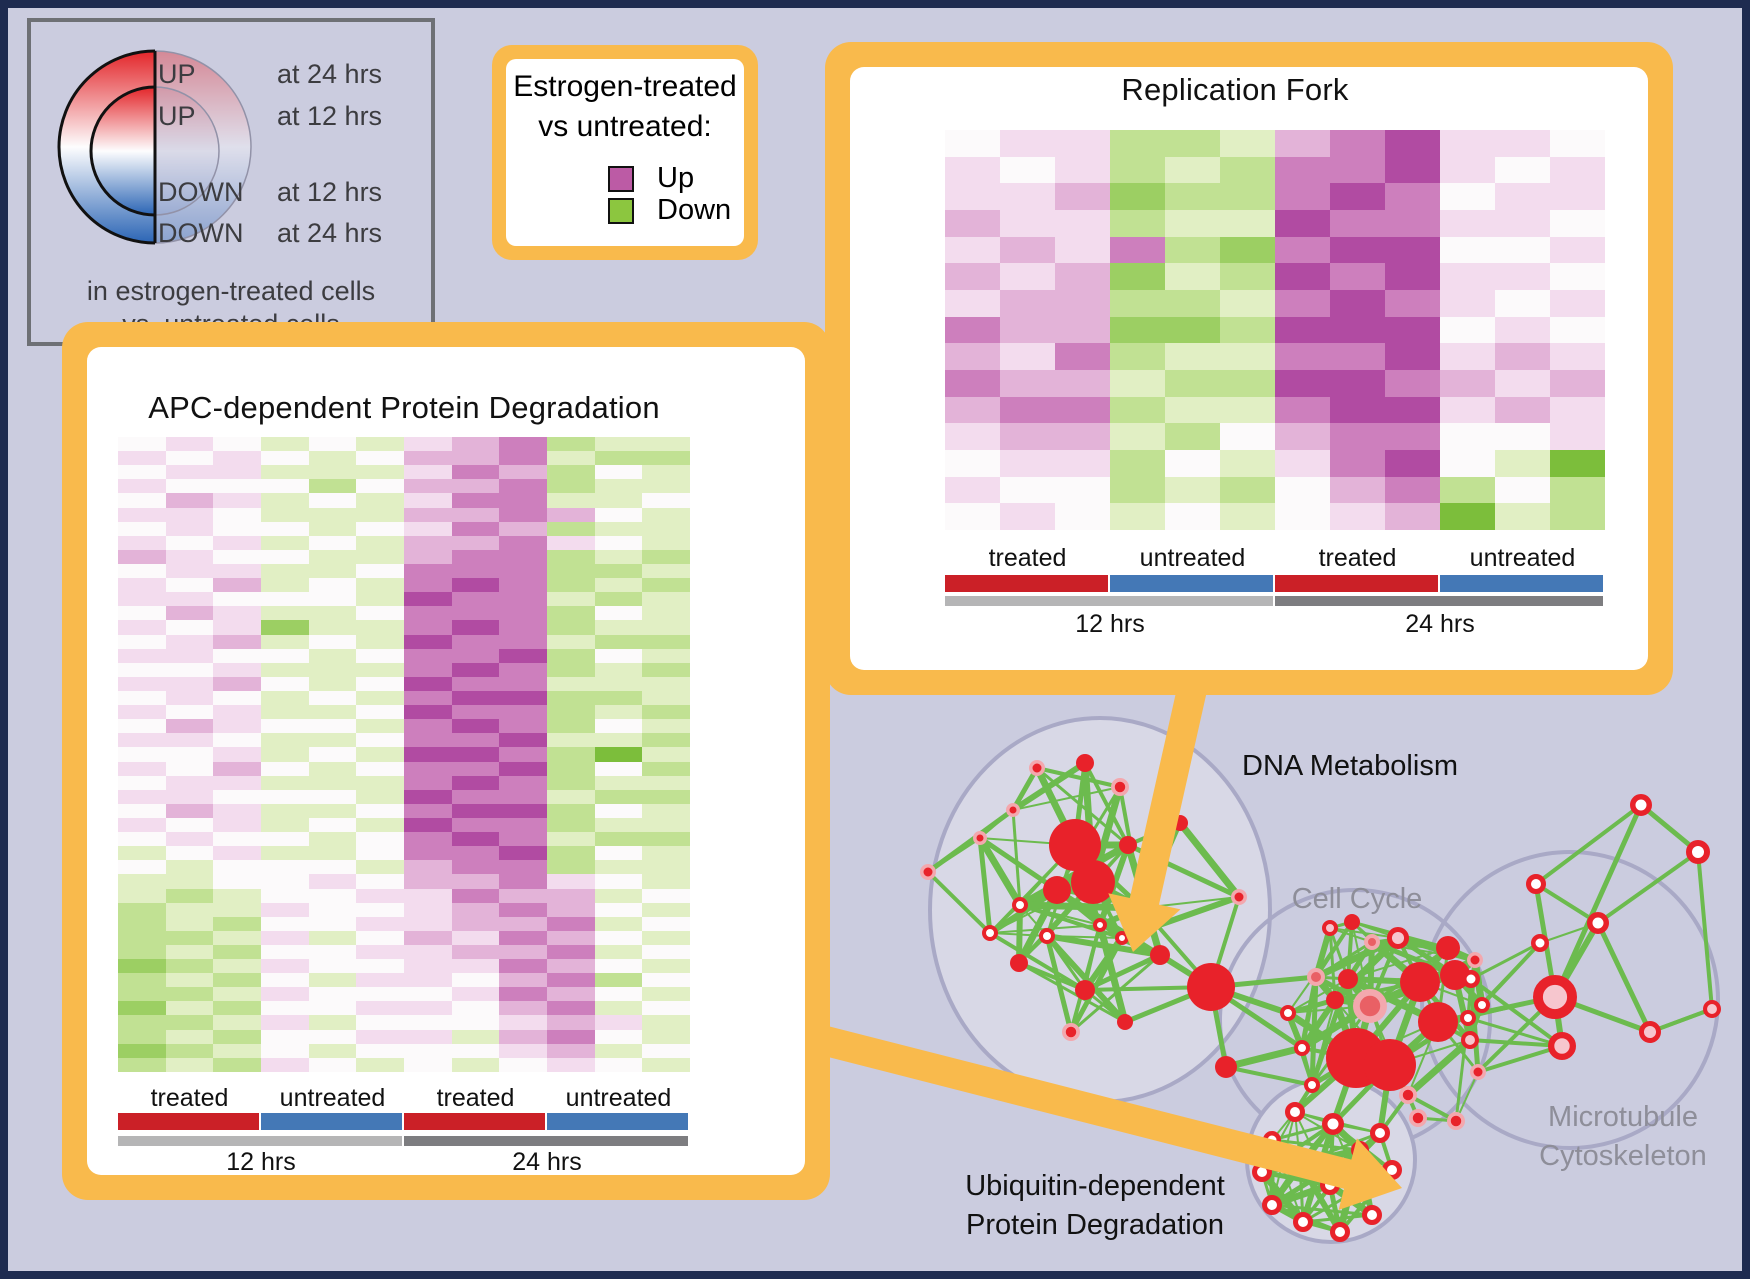 This screenshot has height=1279, width=1750. What do you see at coordinates (201, 233) in the screenshot?
I see `direction-label: DOWN` at bounding box center [201, 233].